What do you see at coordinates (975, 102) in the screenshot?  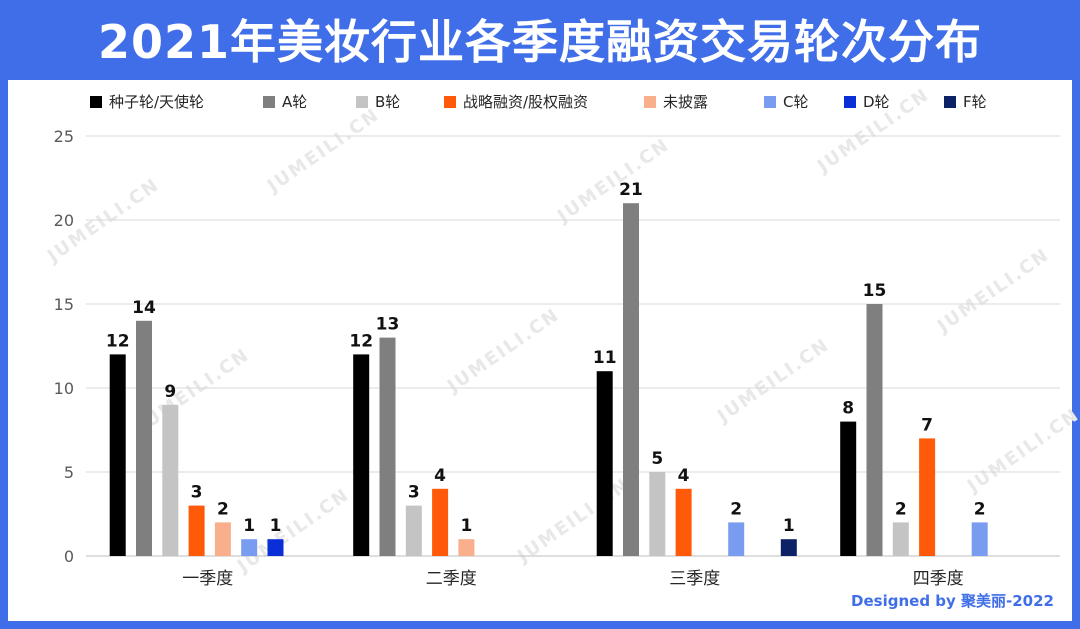 I see `legend-label: F轮` at bounding box center [975, 102].